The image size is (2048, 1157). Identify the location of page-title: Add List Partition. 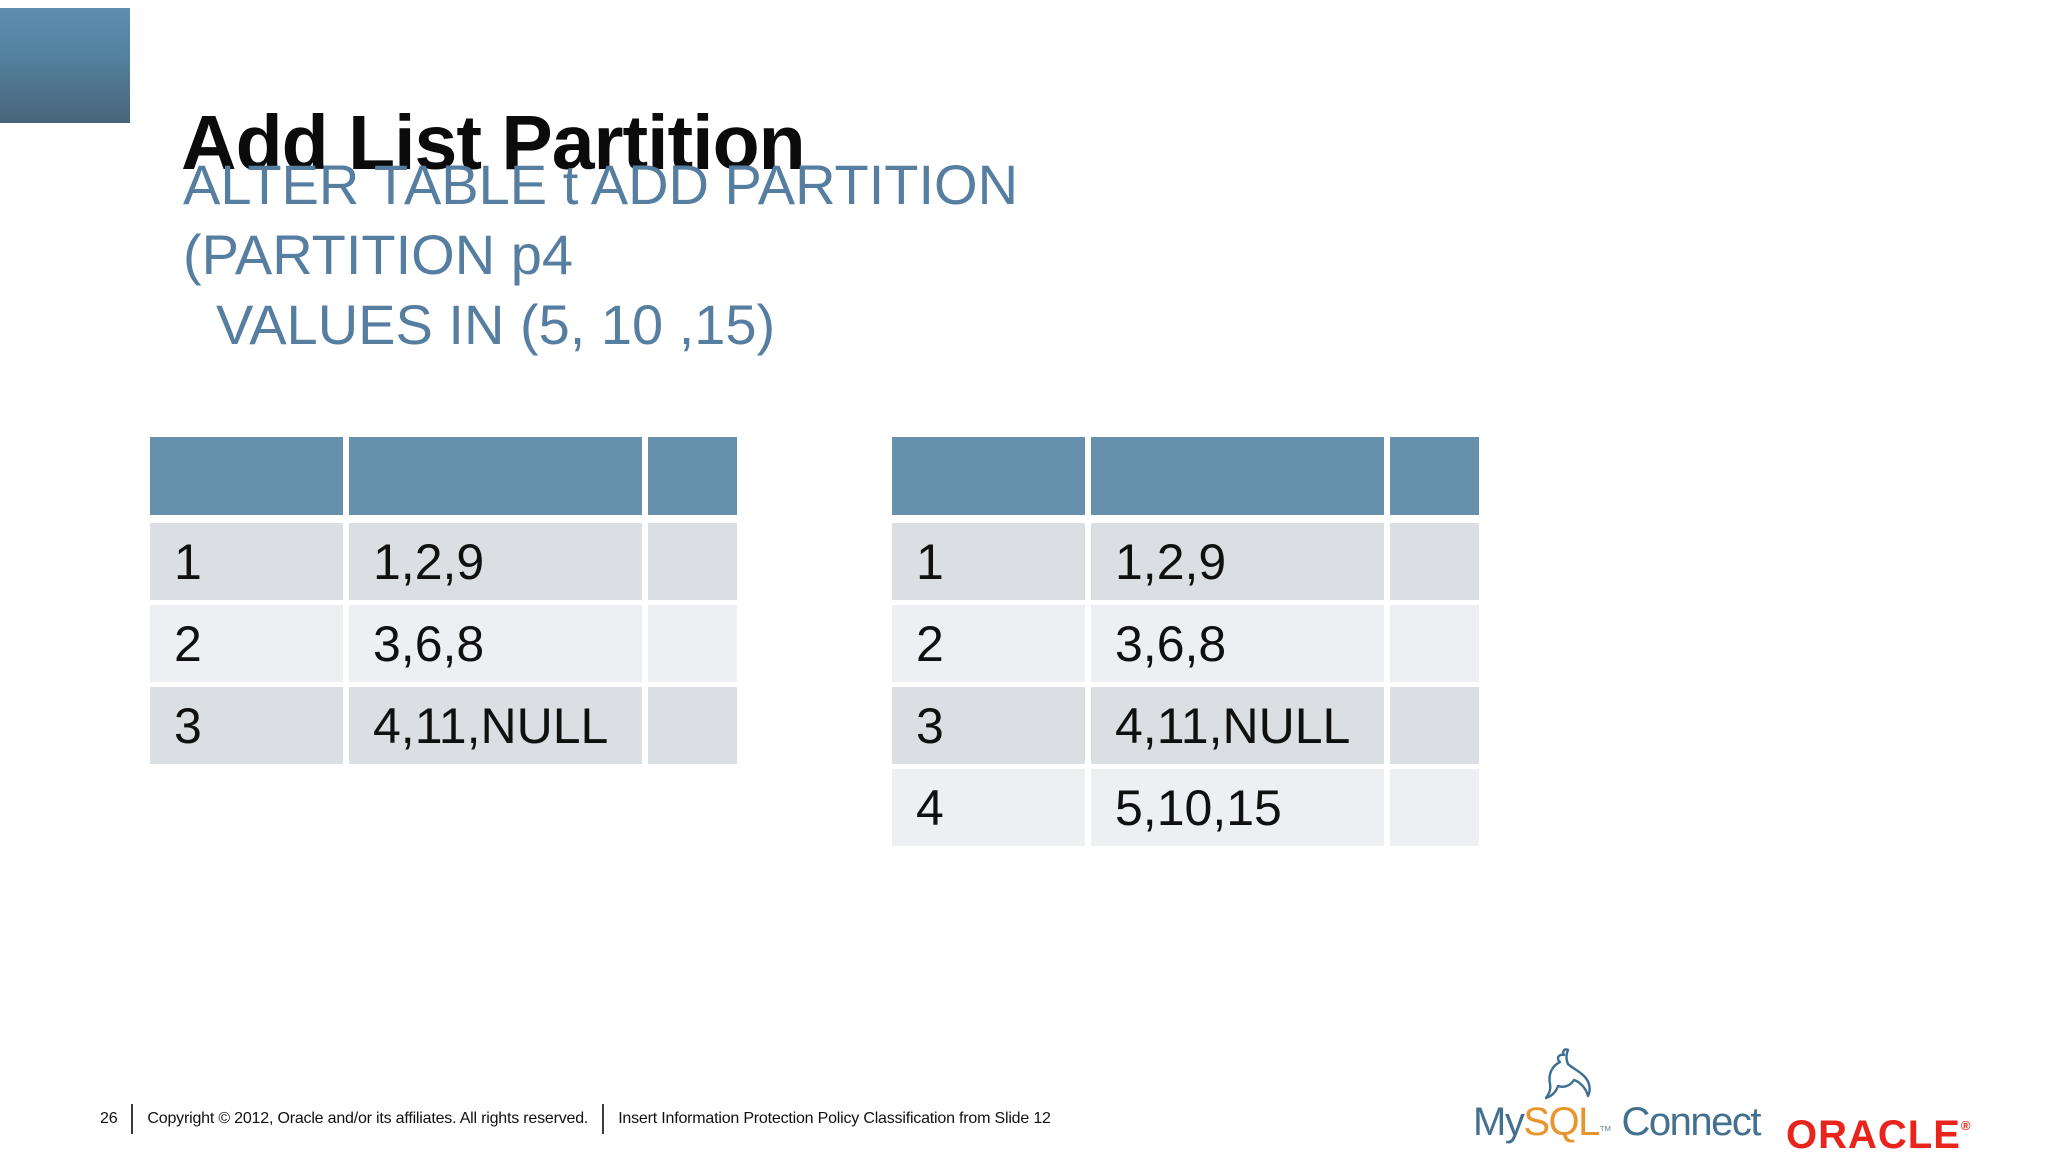
(493, 142).